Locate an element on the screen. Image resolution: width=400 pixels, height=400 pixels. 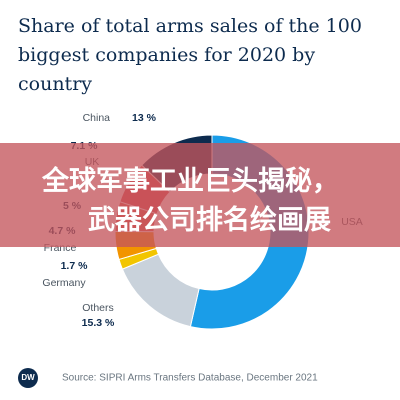
donut-segment is located at coordinates (160, 290).